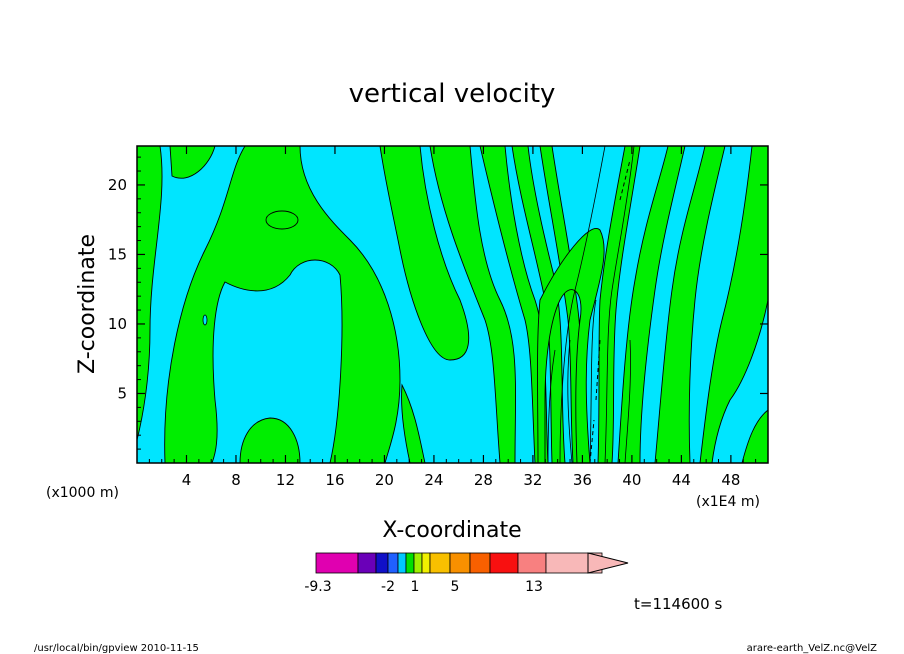  I want to click on colorbar-label: -2, so click(388, 587).